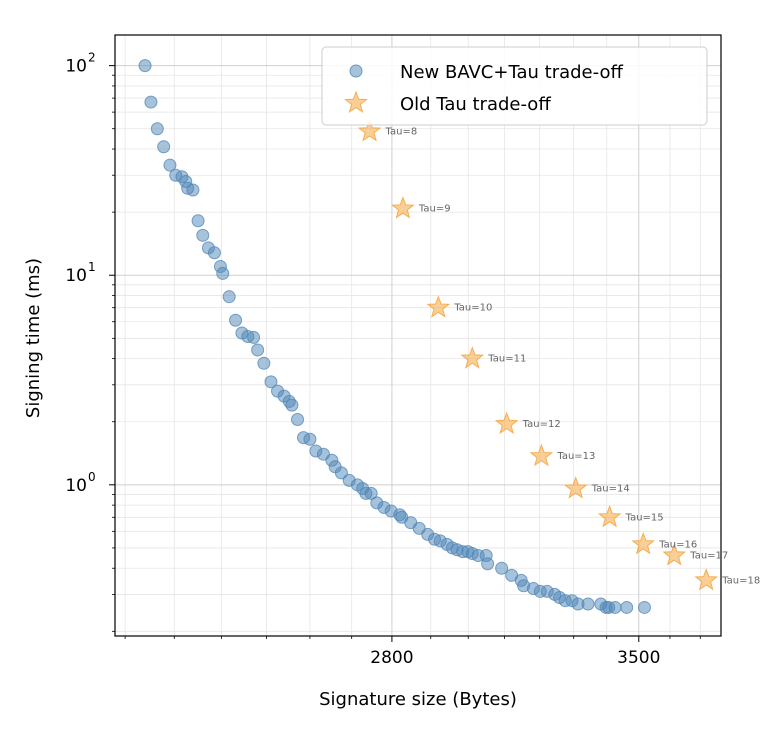  What do you see at coordinates (92, 267) in the screenshot?
I see `y-tick-exponent: 1` at bounding box center [92, 267].